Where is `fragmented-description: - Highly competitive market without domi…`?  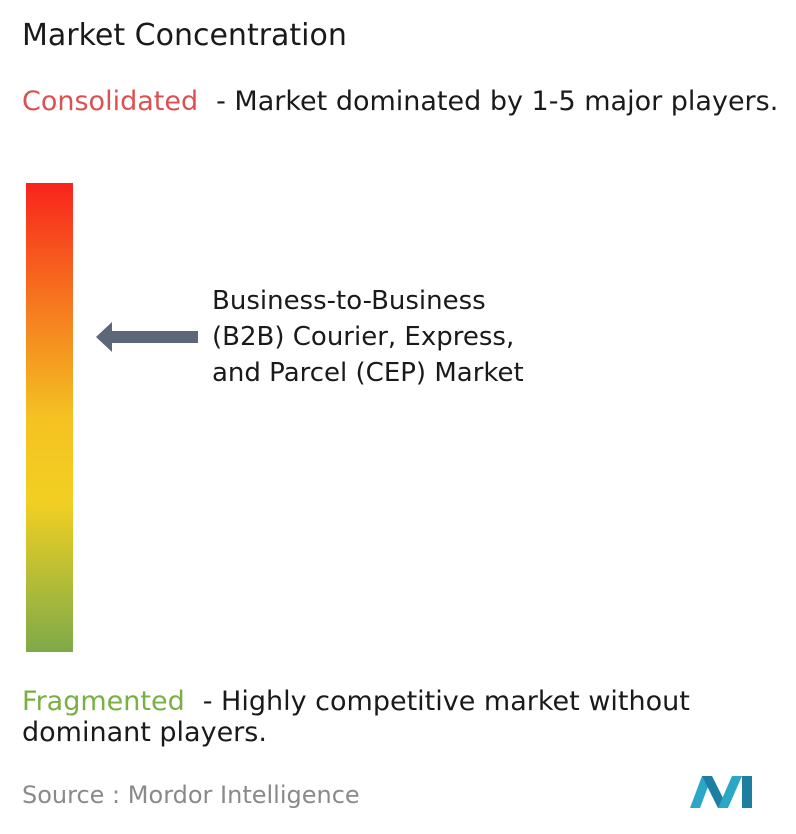 fragmented-description: - Highly competitive market without domi… is located at coordinates (356, 717).